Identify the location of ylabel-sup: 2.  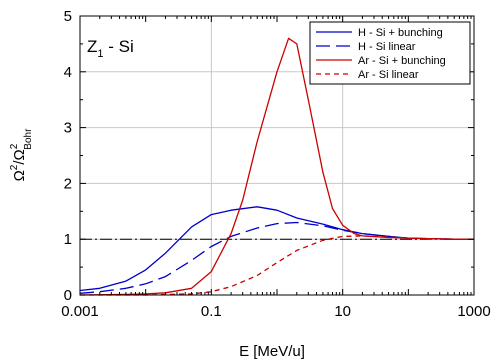
(14, 167).